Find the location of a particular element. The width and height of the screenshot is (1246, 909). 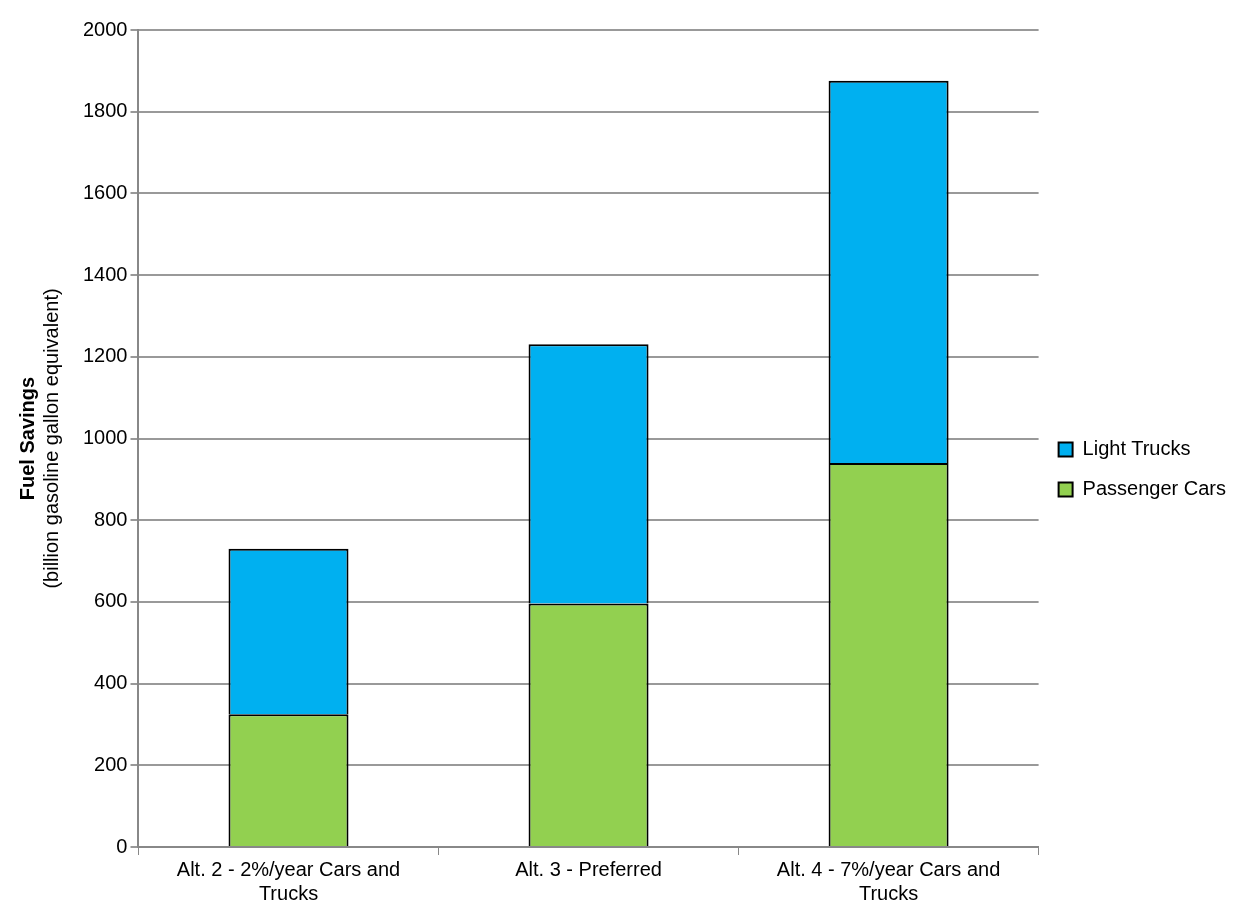

y-tick-label: 600 is located at coordinates (111, 600).